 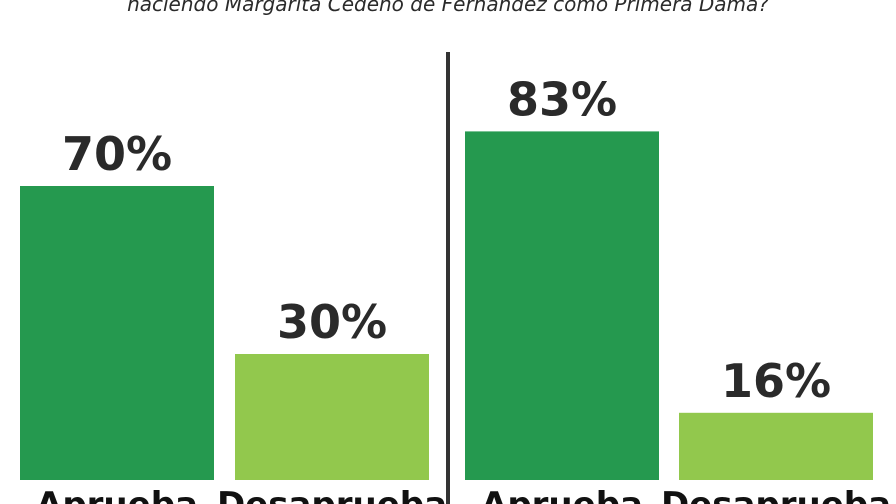 What do you see at coordinates (562, 99) in the screenshot?
I see `value-label-aprueba-panel-2: 83%` at bounding box center [562, 99].